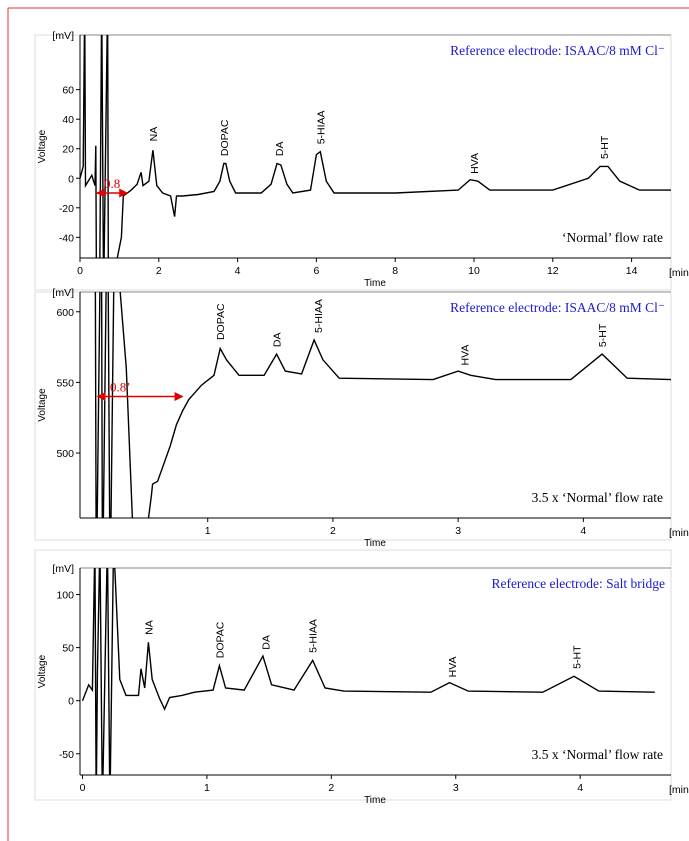 This screenshot has width=689, height=841. I want to click on y-tick-label: 100, so click(65, 596).